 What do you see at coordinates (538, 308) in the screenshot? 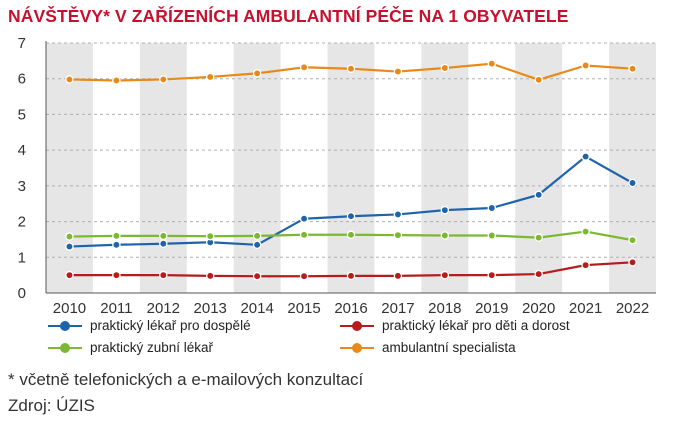
I see `x-tick-label: 2020` at bounding box center [538, 308].